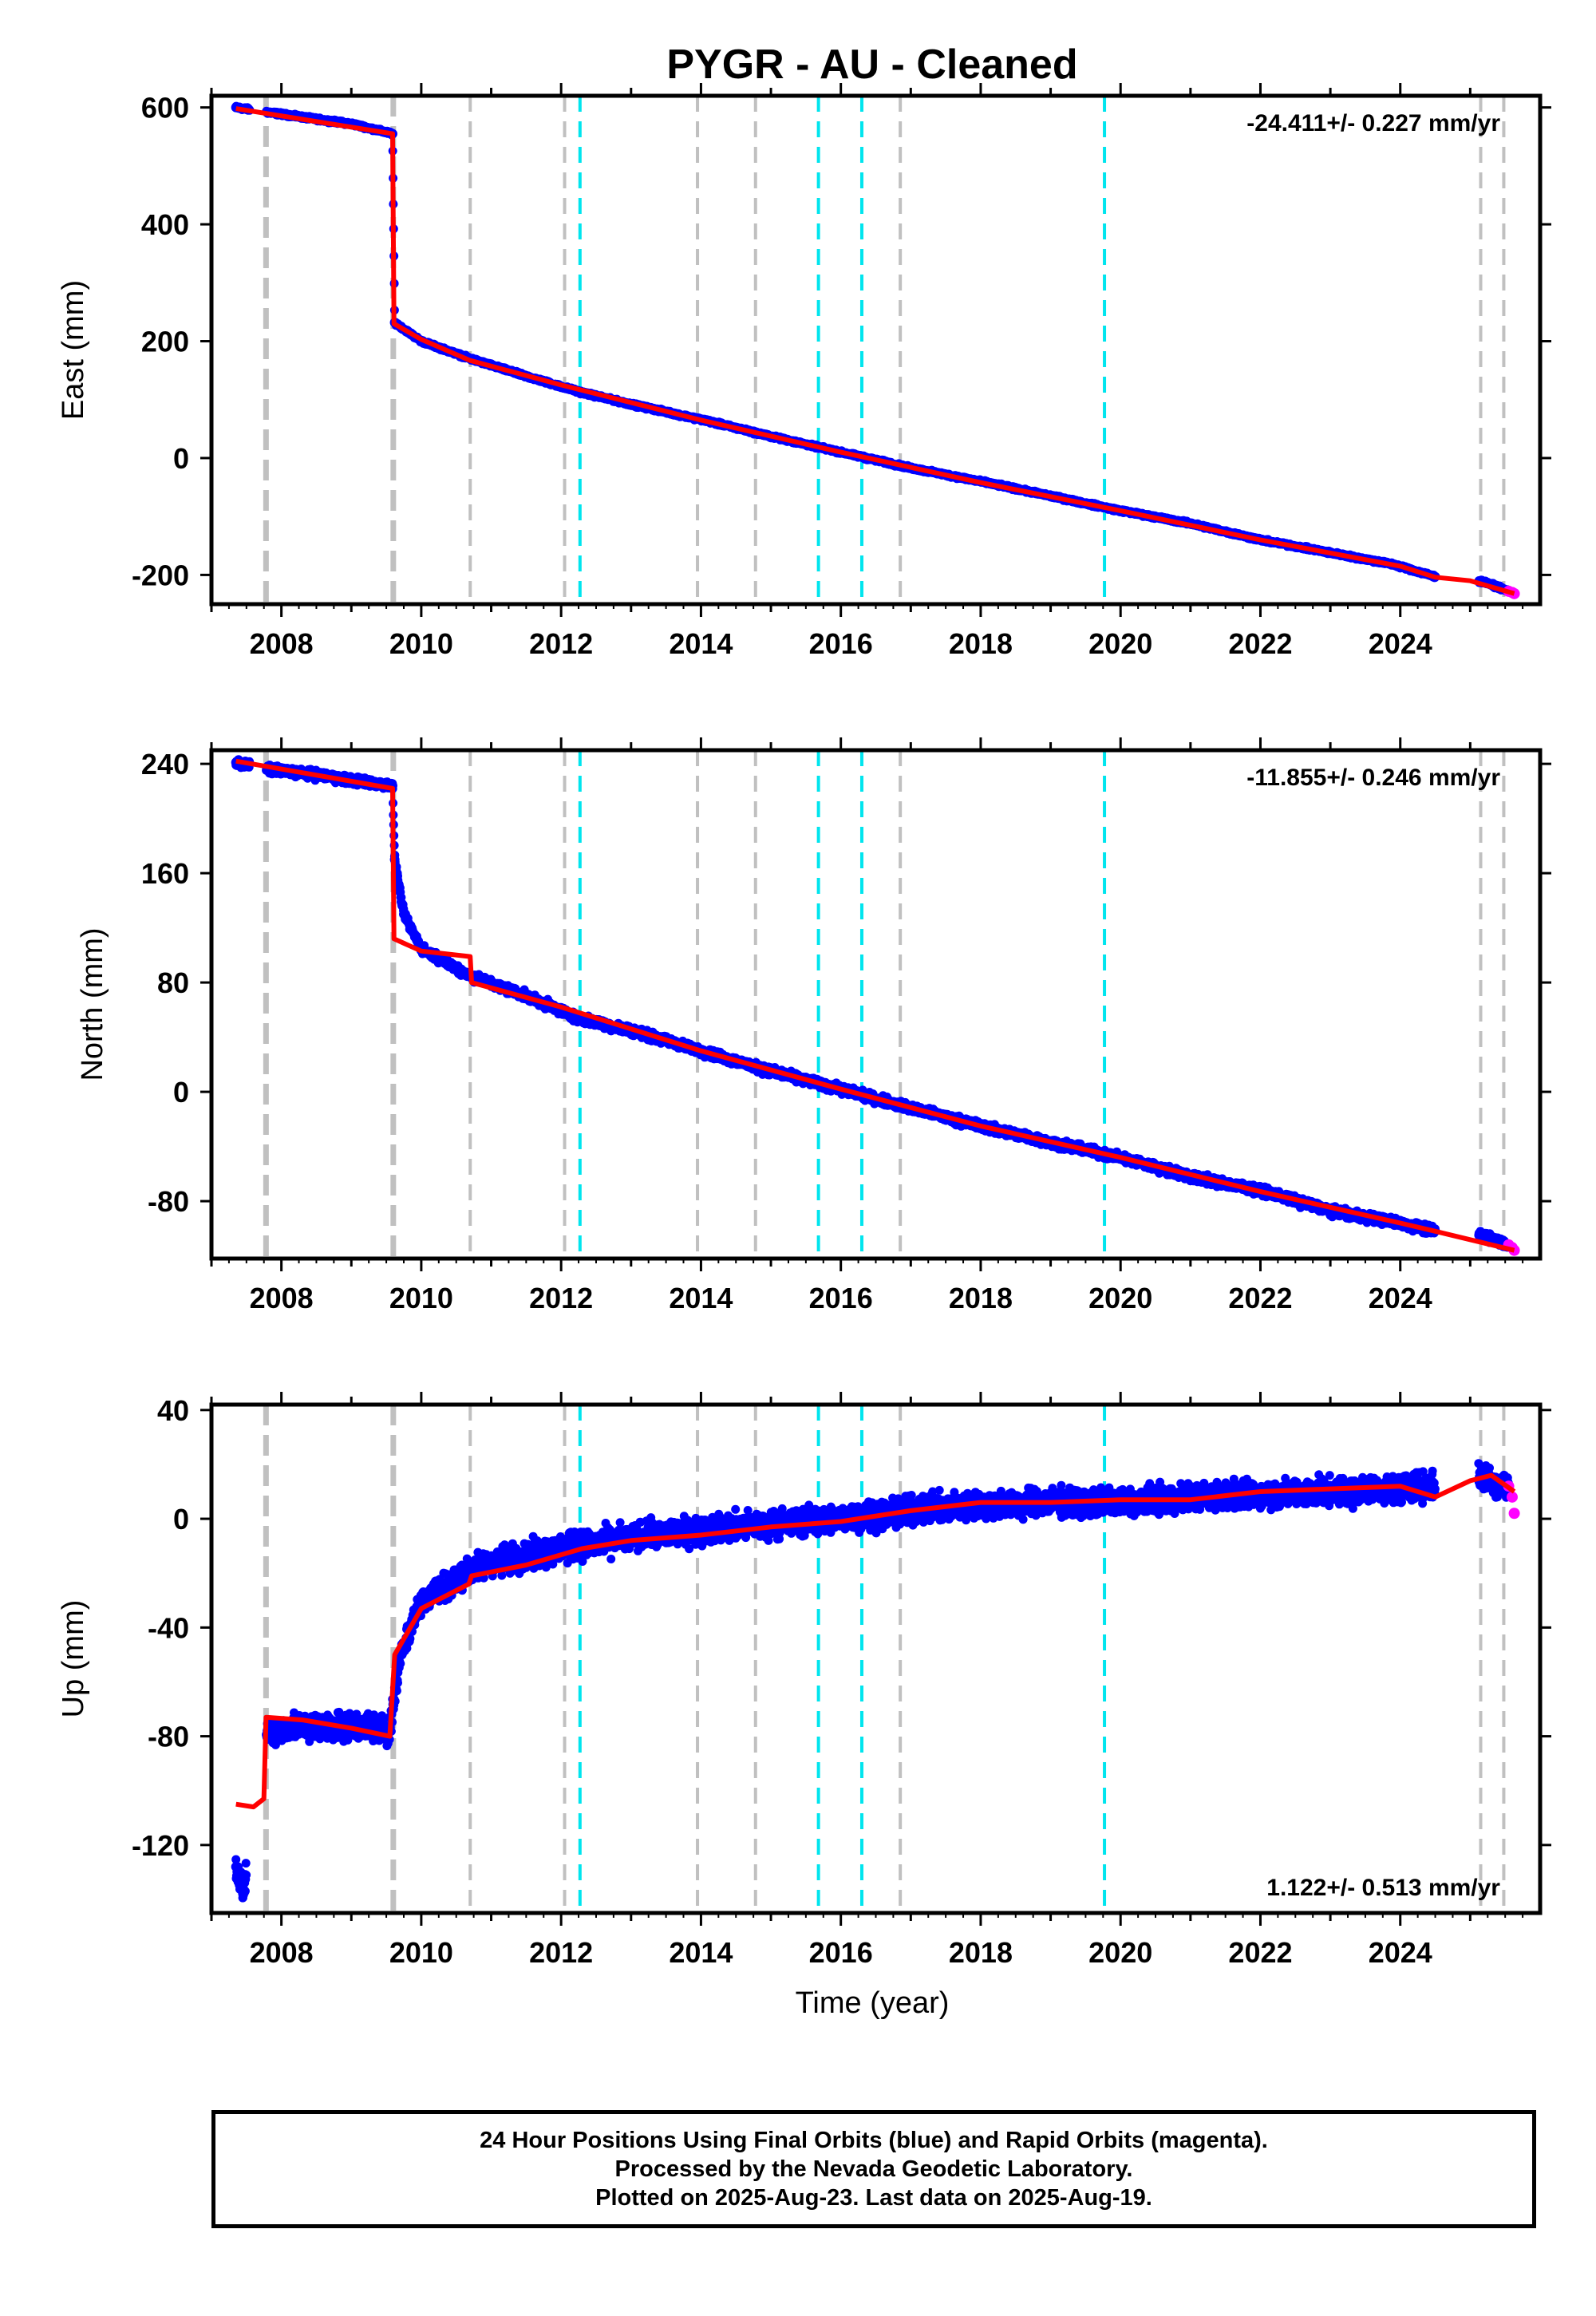 This screenshot has width=1596, height=2316. Describe the element at coordinates (561, 643) in the screenshot. I see `x-tick-label: 2012` at that location.